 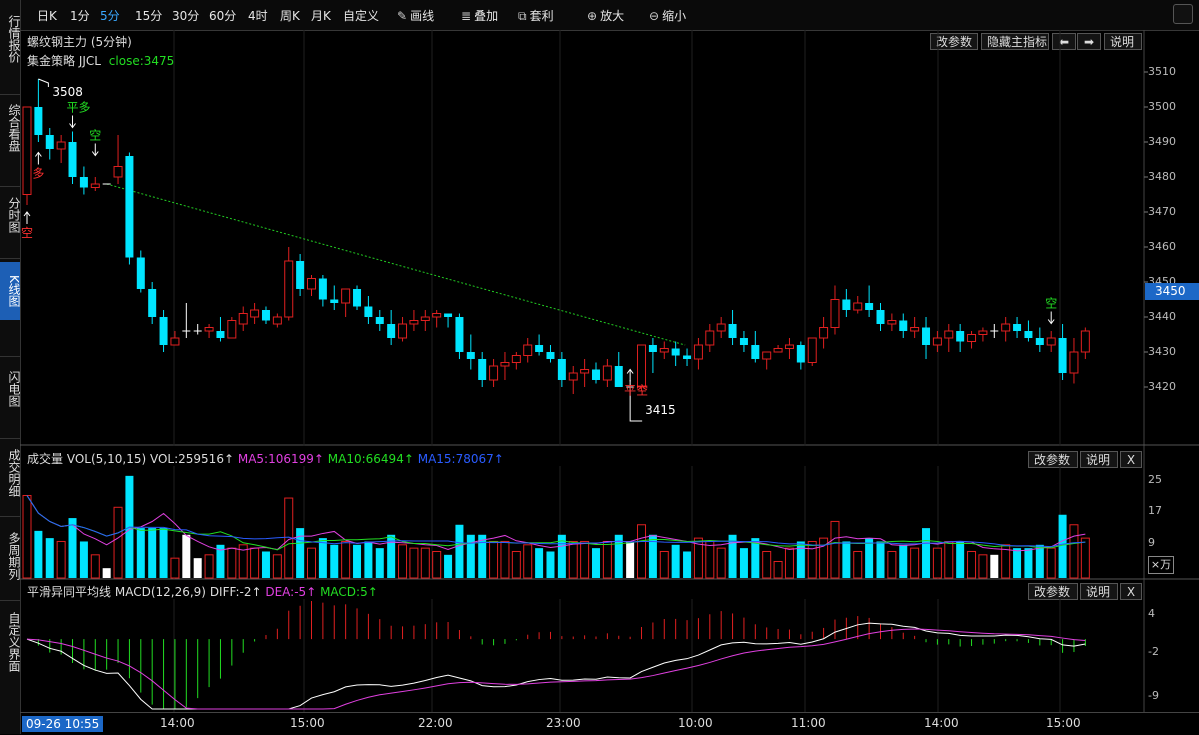 What do you see at coordinates (80, 16) in the screenshot?
I see `period-1: 1分` at bounding box center [80, 16].